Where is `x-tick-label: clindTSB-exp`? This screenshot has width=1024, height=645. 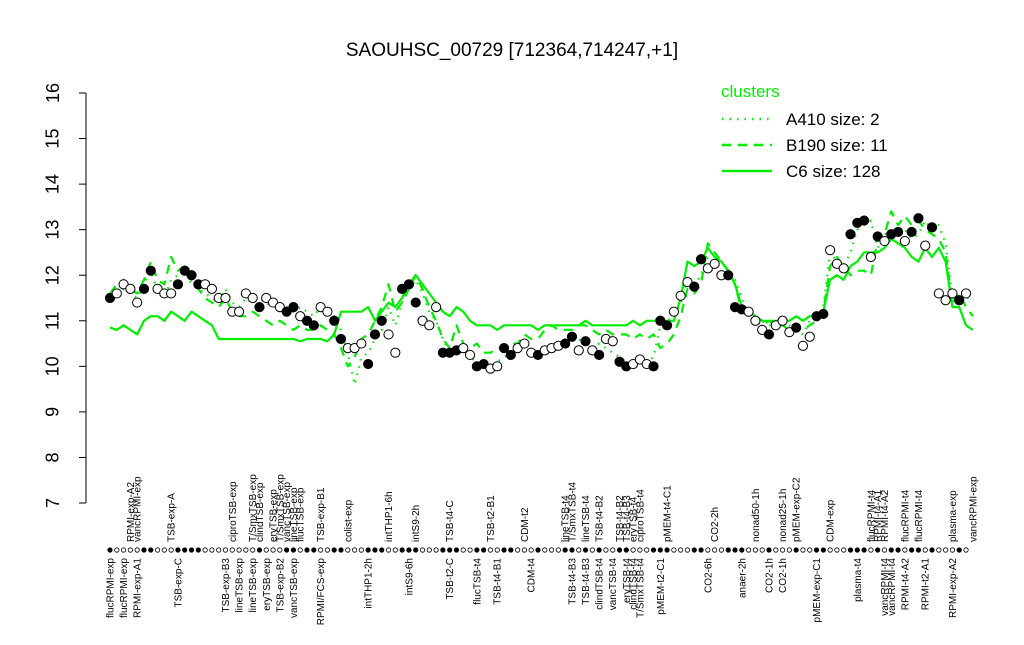 x-tick-label: clindTSB-exp is located at coordinates (260, 512).